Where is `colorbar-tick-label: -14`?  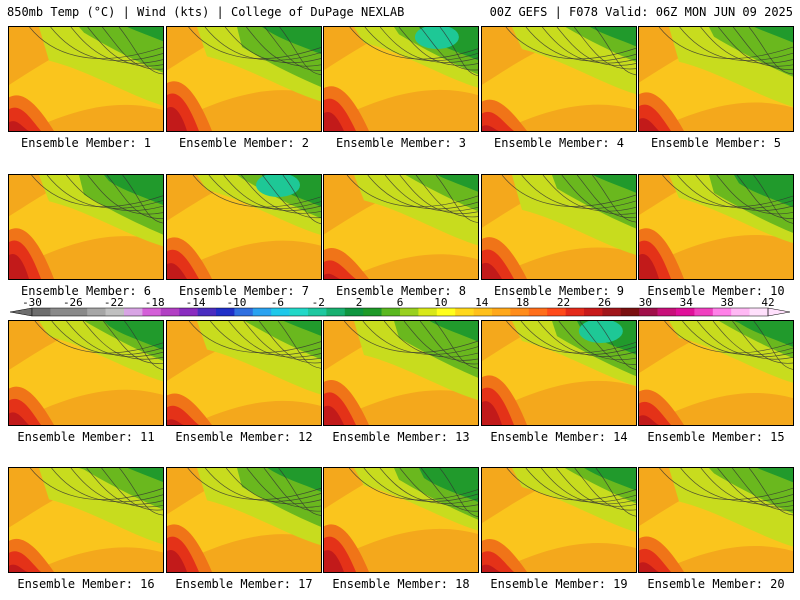
colorbar-tick-label: -14 is located at coordinates (196, 302).